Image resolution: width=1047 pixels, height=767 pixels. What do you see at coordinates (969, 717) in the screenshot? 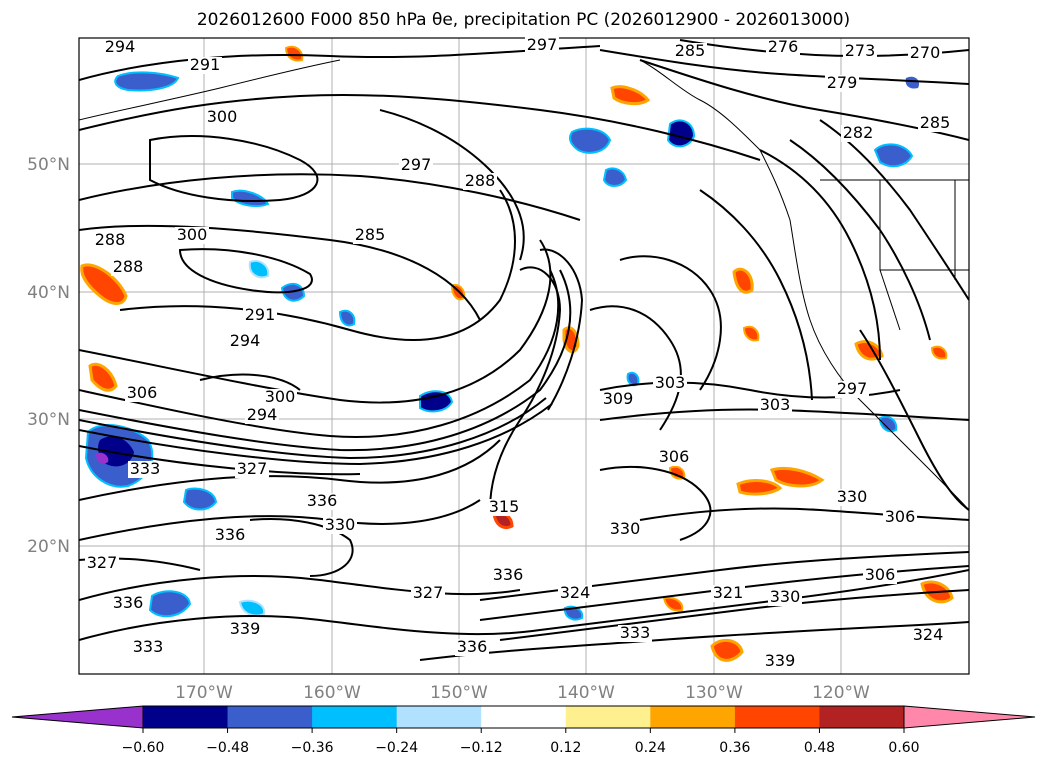
I see `colorbar-extend-max` at bounding box center [969, 717].